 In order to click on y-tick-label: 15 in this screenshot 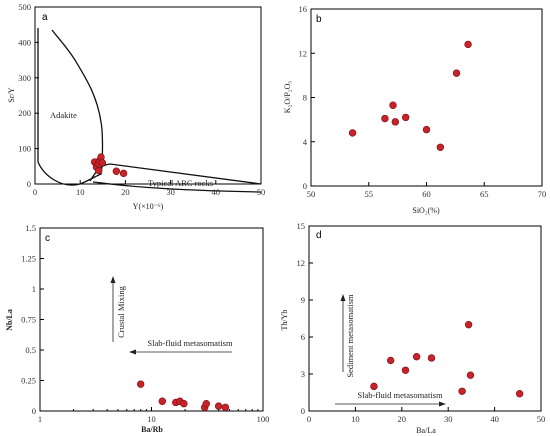, I will do `click(301, 226)`.